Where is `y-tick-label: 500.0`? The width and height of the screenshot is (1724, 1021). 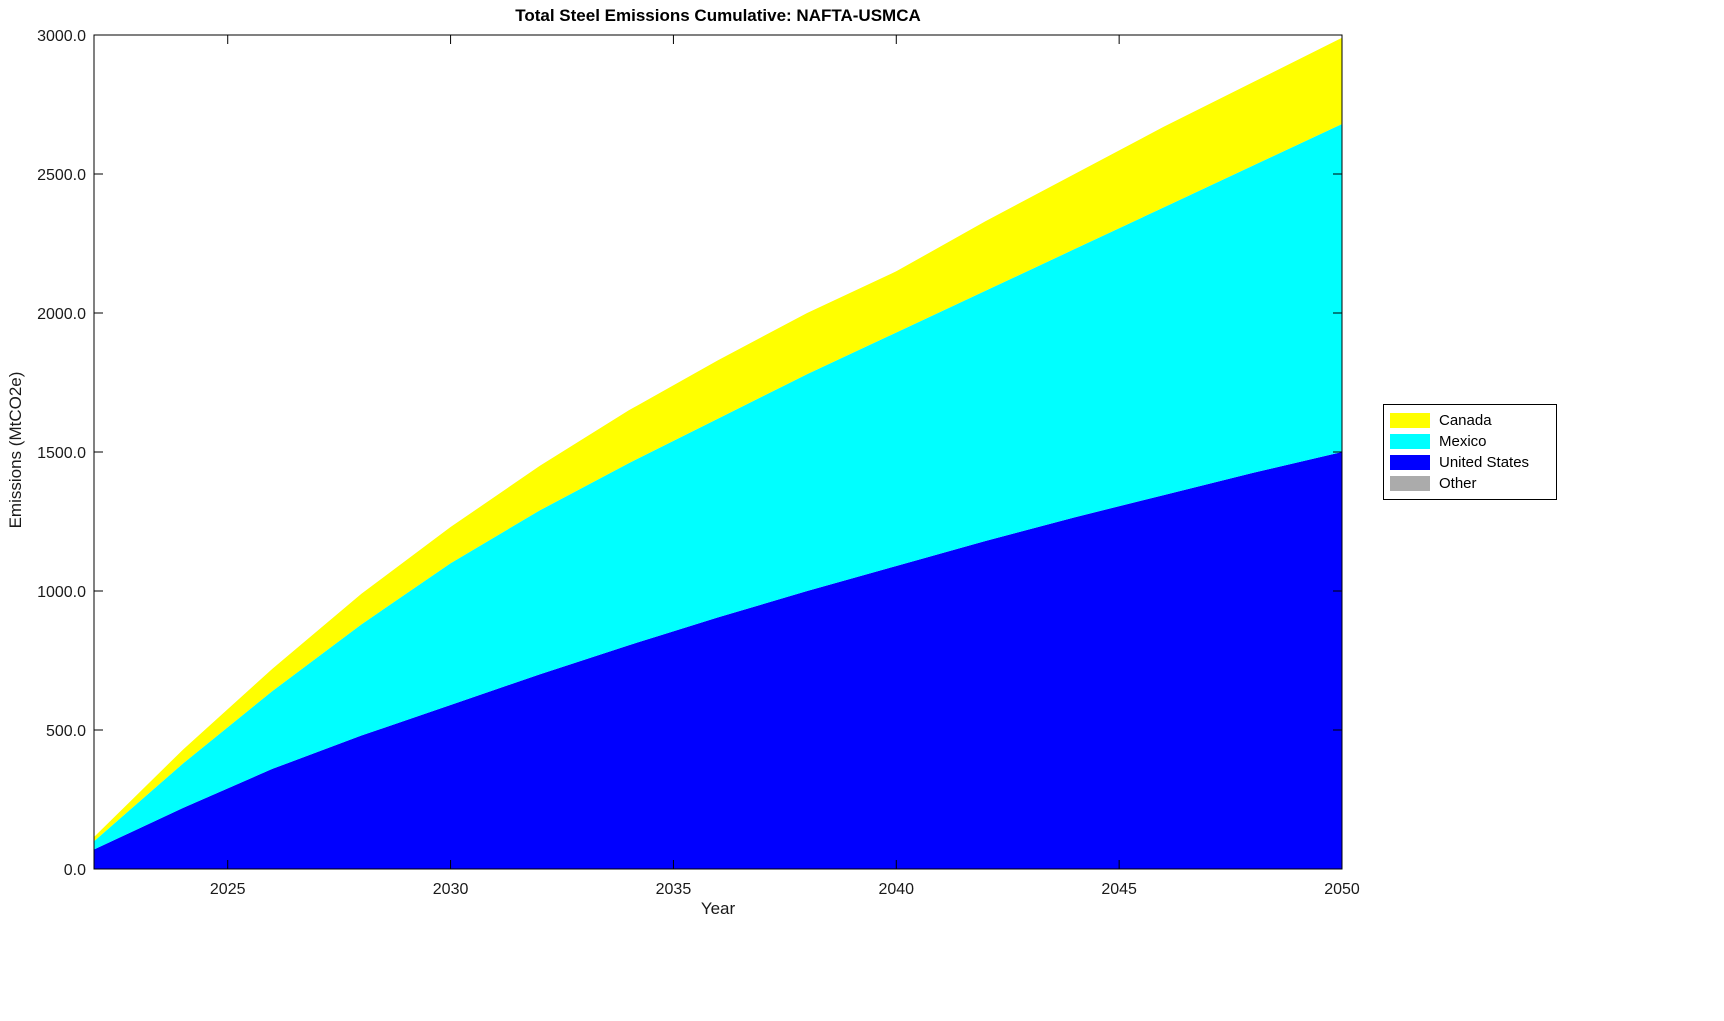
y-tick-label: 500.0 is located at coordinates (66, 731).